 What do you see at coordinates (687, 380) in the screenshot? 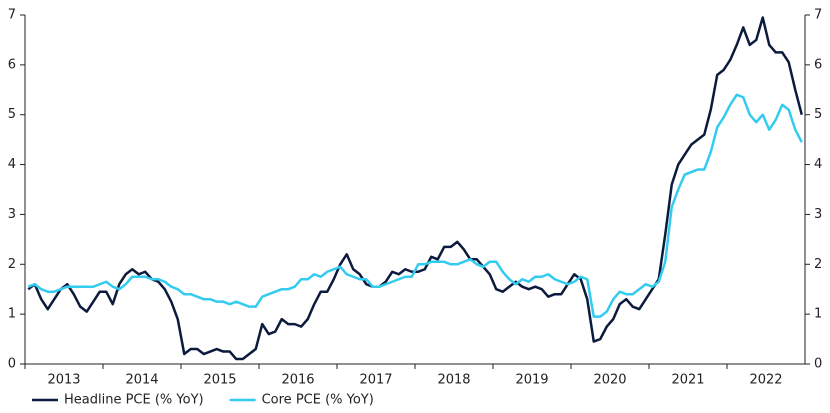
I see `x-tick-label: 2021` at bounding box center [687, 380].